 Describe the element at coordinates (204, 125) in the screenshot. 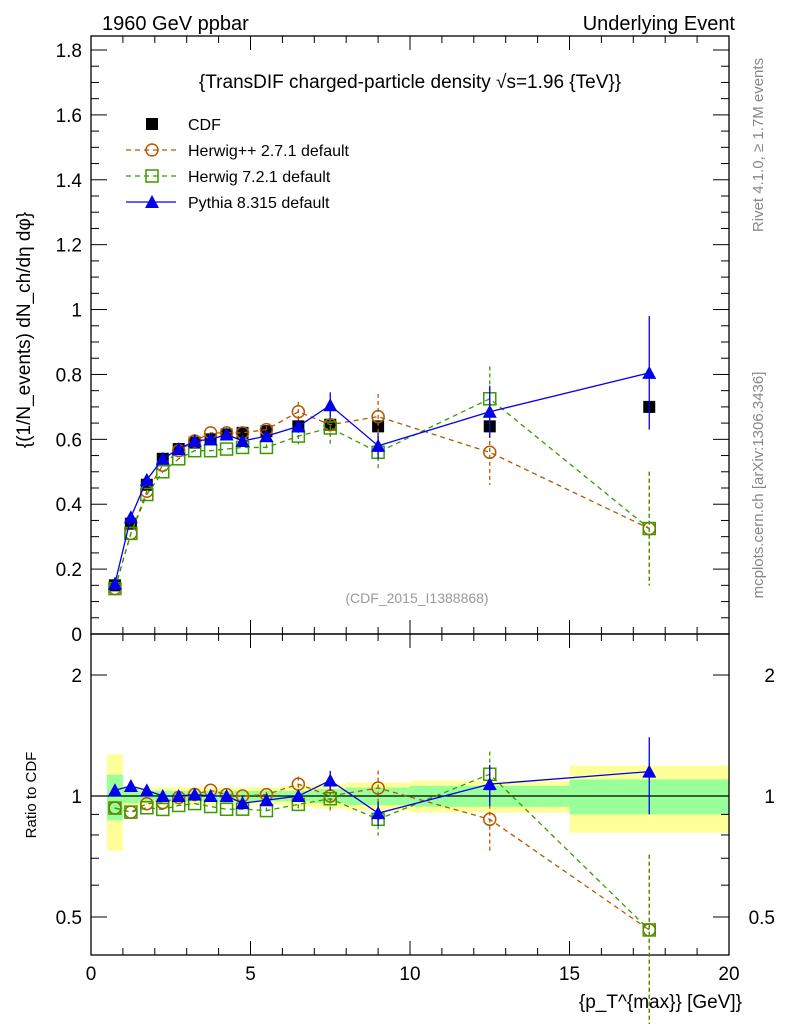

I see `legend-label-cdf: CDF` at that location.